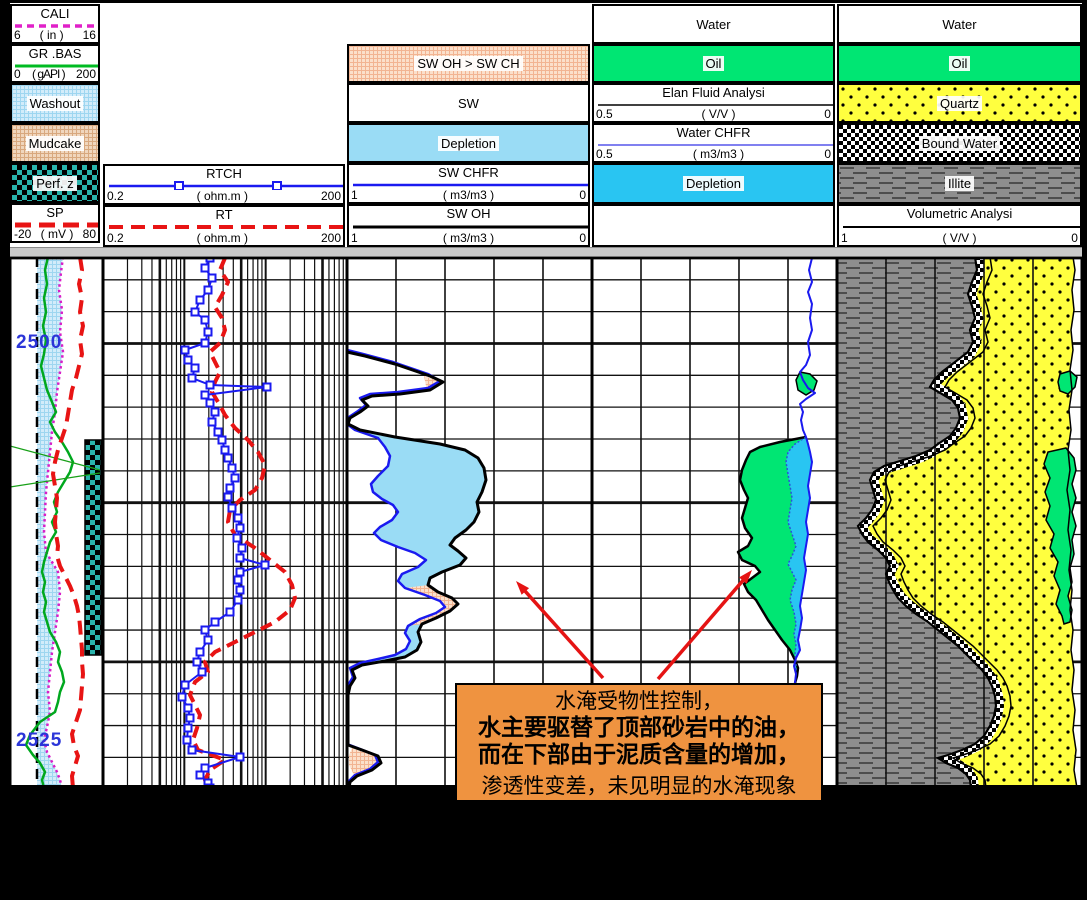  I want to click on swoh-scale: 1 ( m3/m3 ) 0, so click(468, 238).